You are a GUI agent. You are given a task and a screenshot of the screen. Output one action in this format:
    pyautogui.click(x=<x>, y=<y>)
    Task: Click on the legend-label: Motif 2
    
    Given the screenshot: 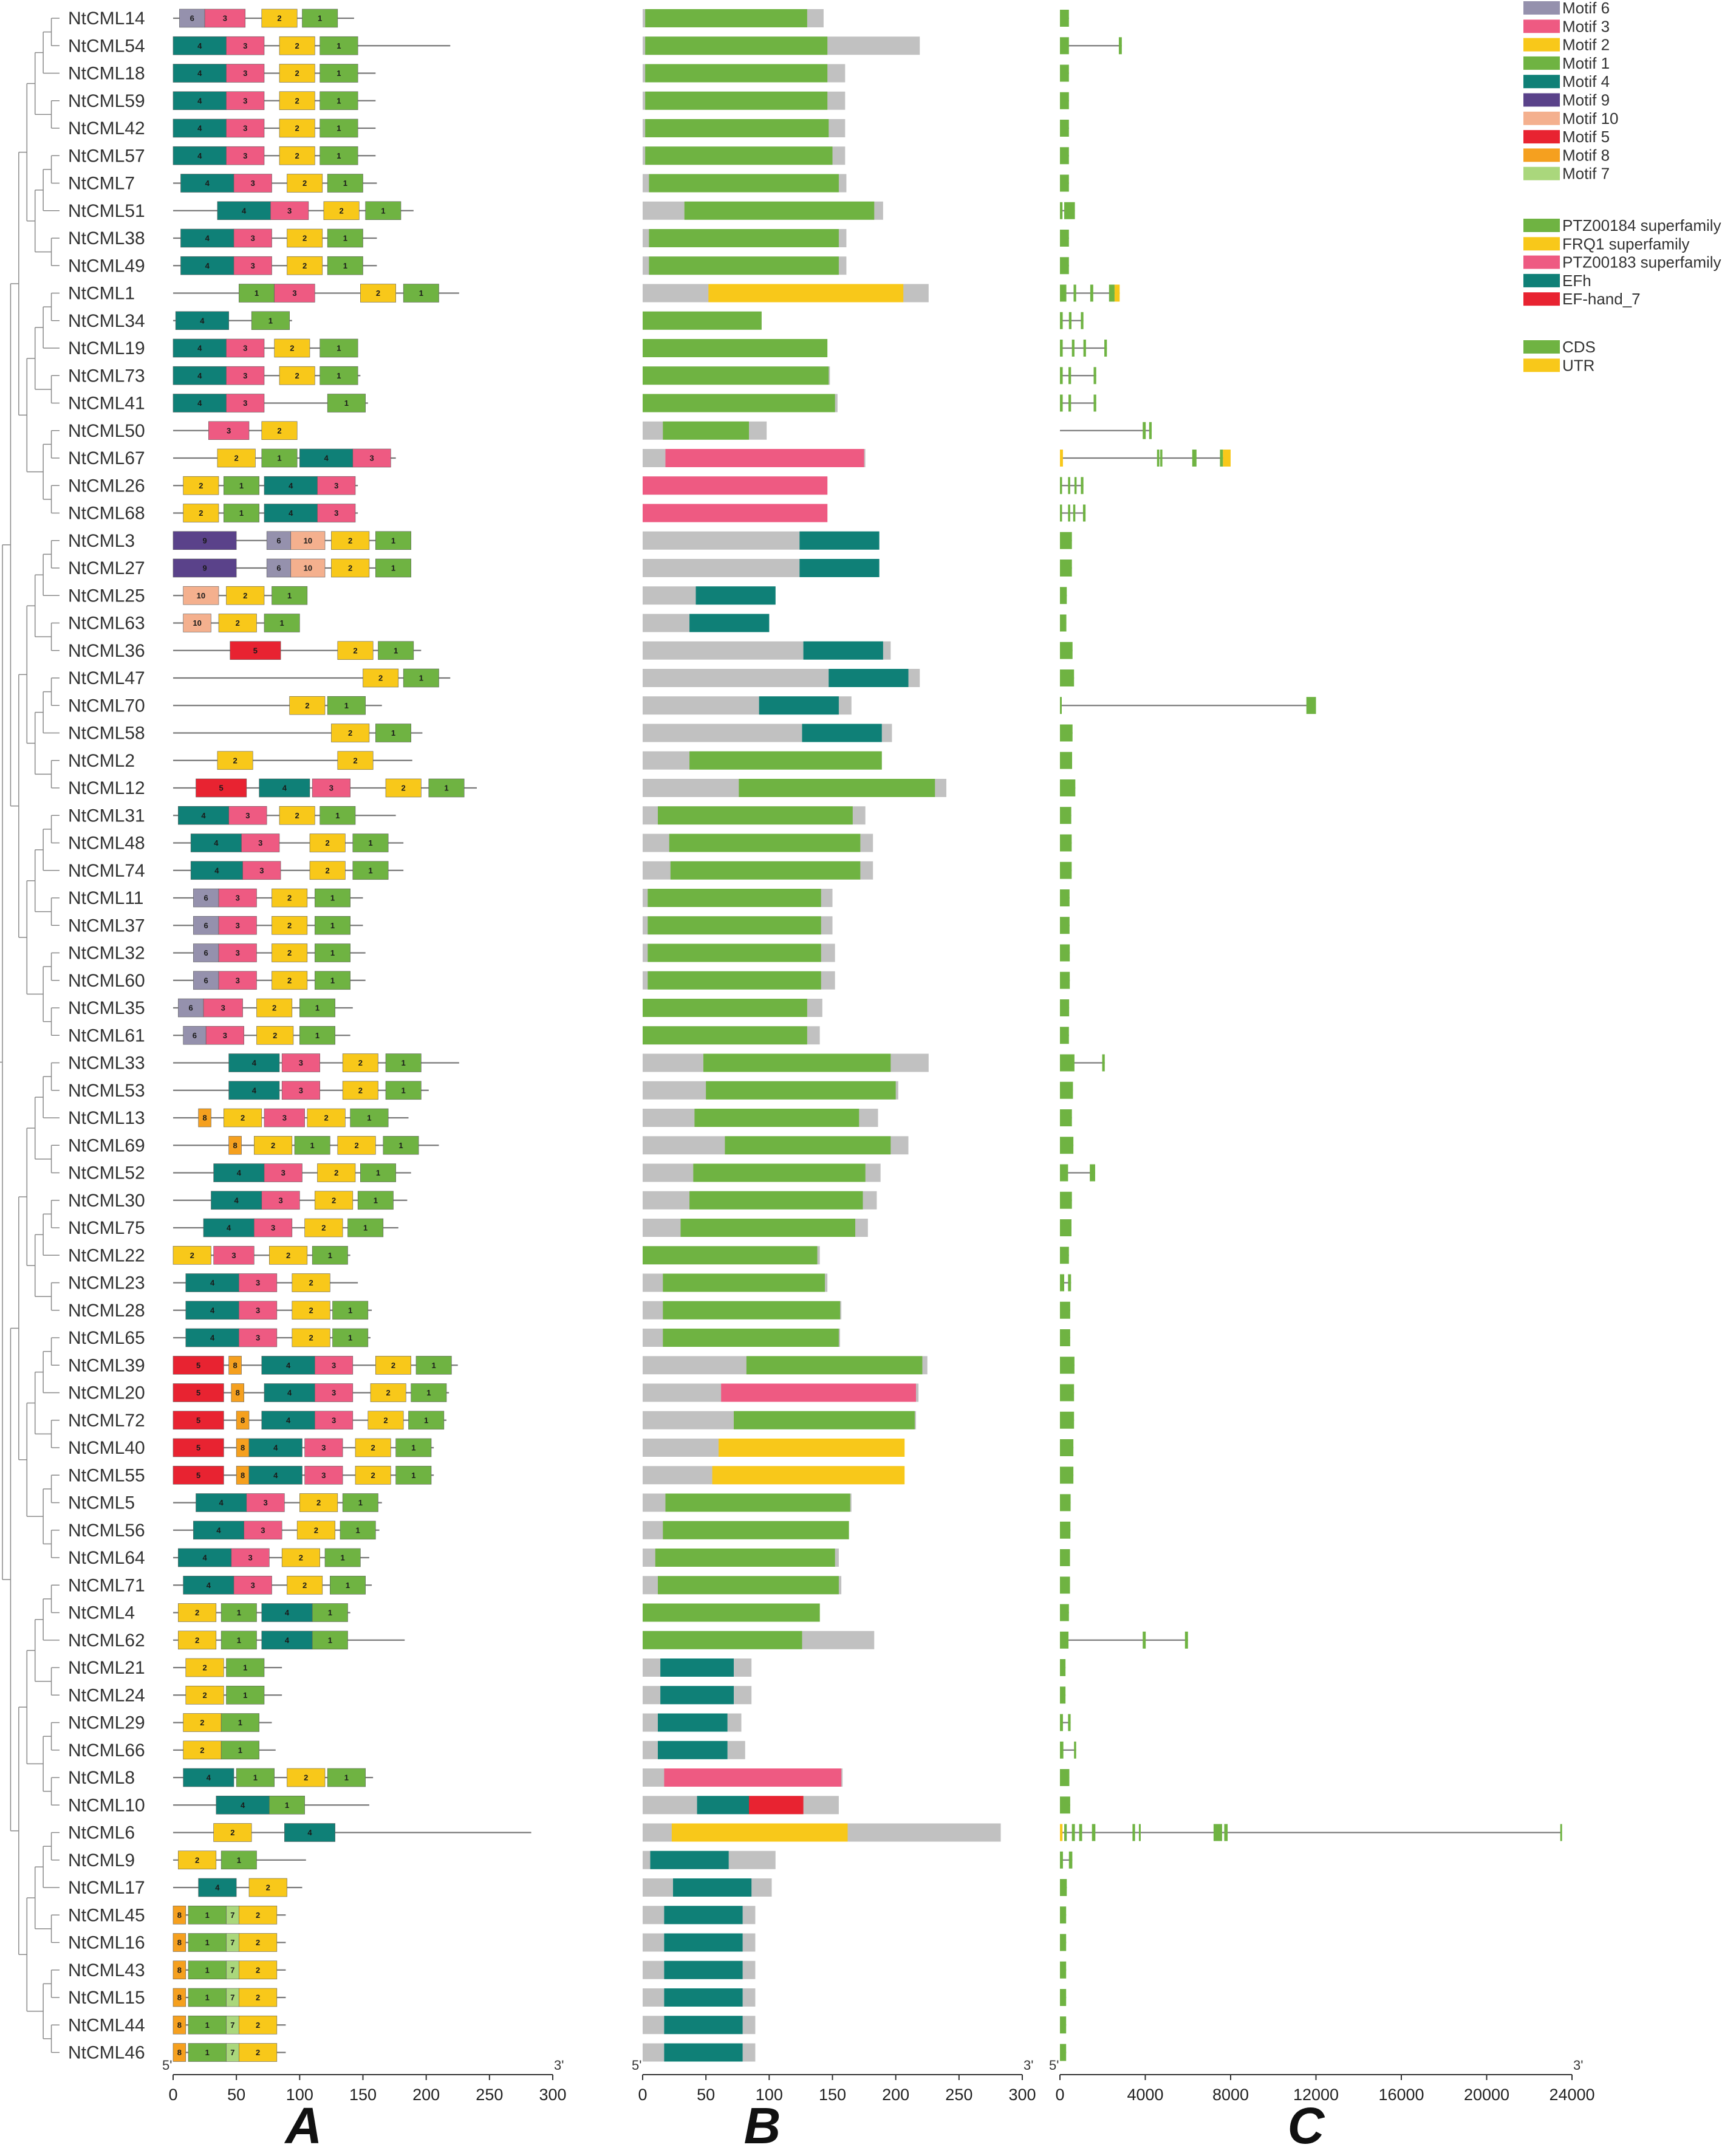 What is the action you would take?
    pyautogui.click(x=1586, y=45)
    